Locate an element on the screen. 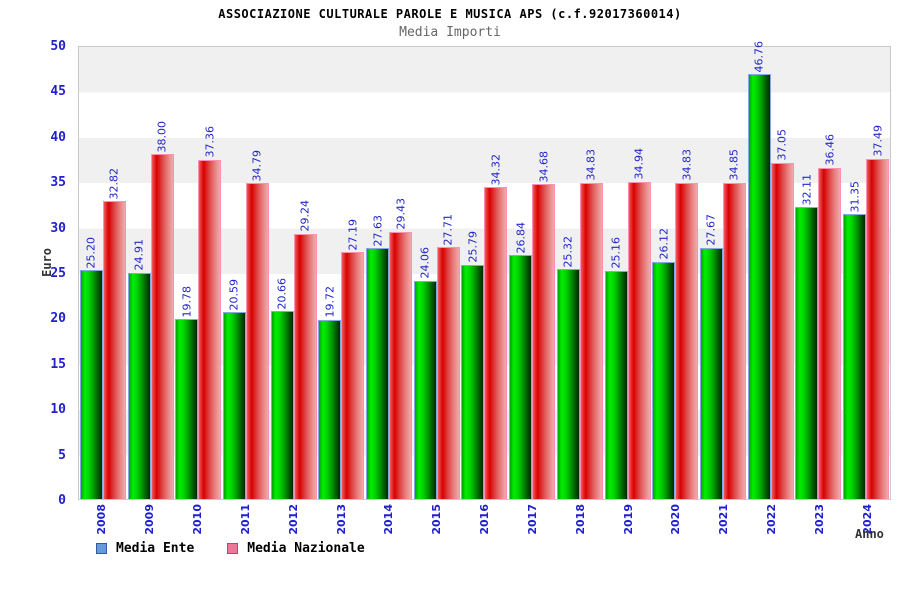  legend-swatch-media-ente is located at coordinates (101, 548).